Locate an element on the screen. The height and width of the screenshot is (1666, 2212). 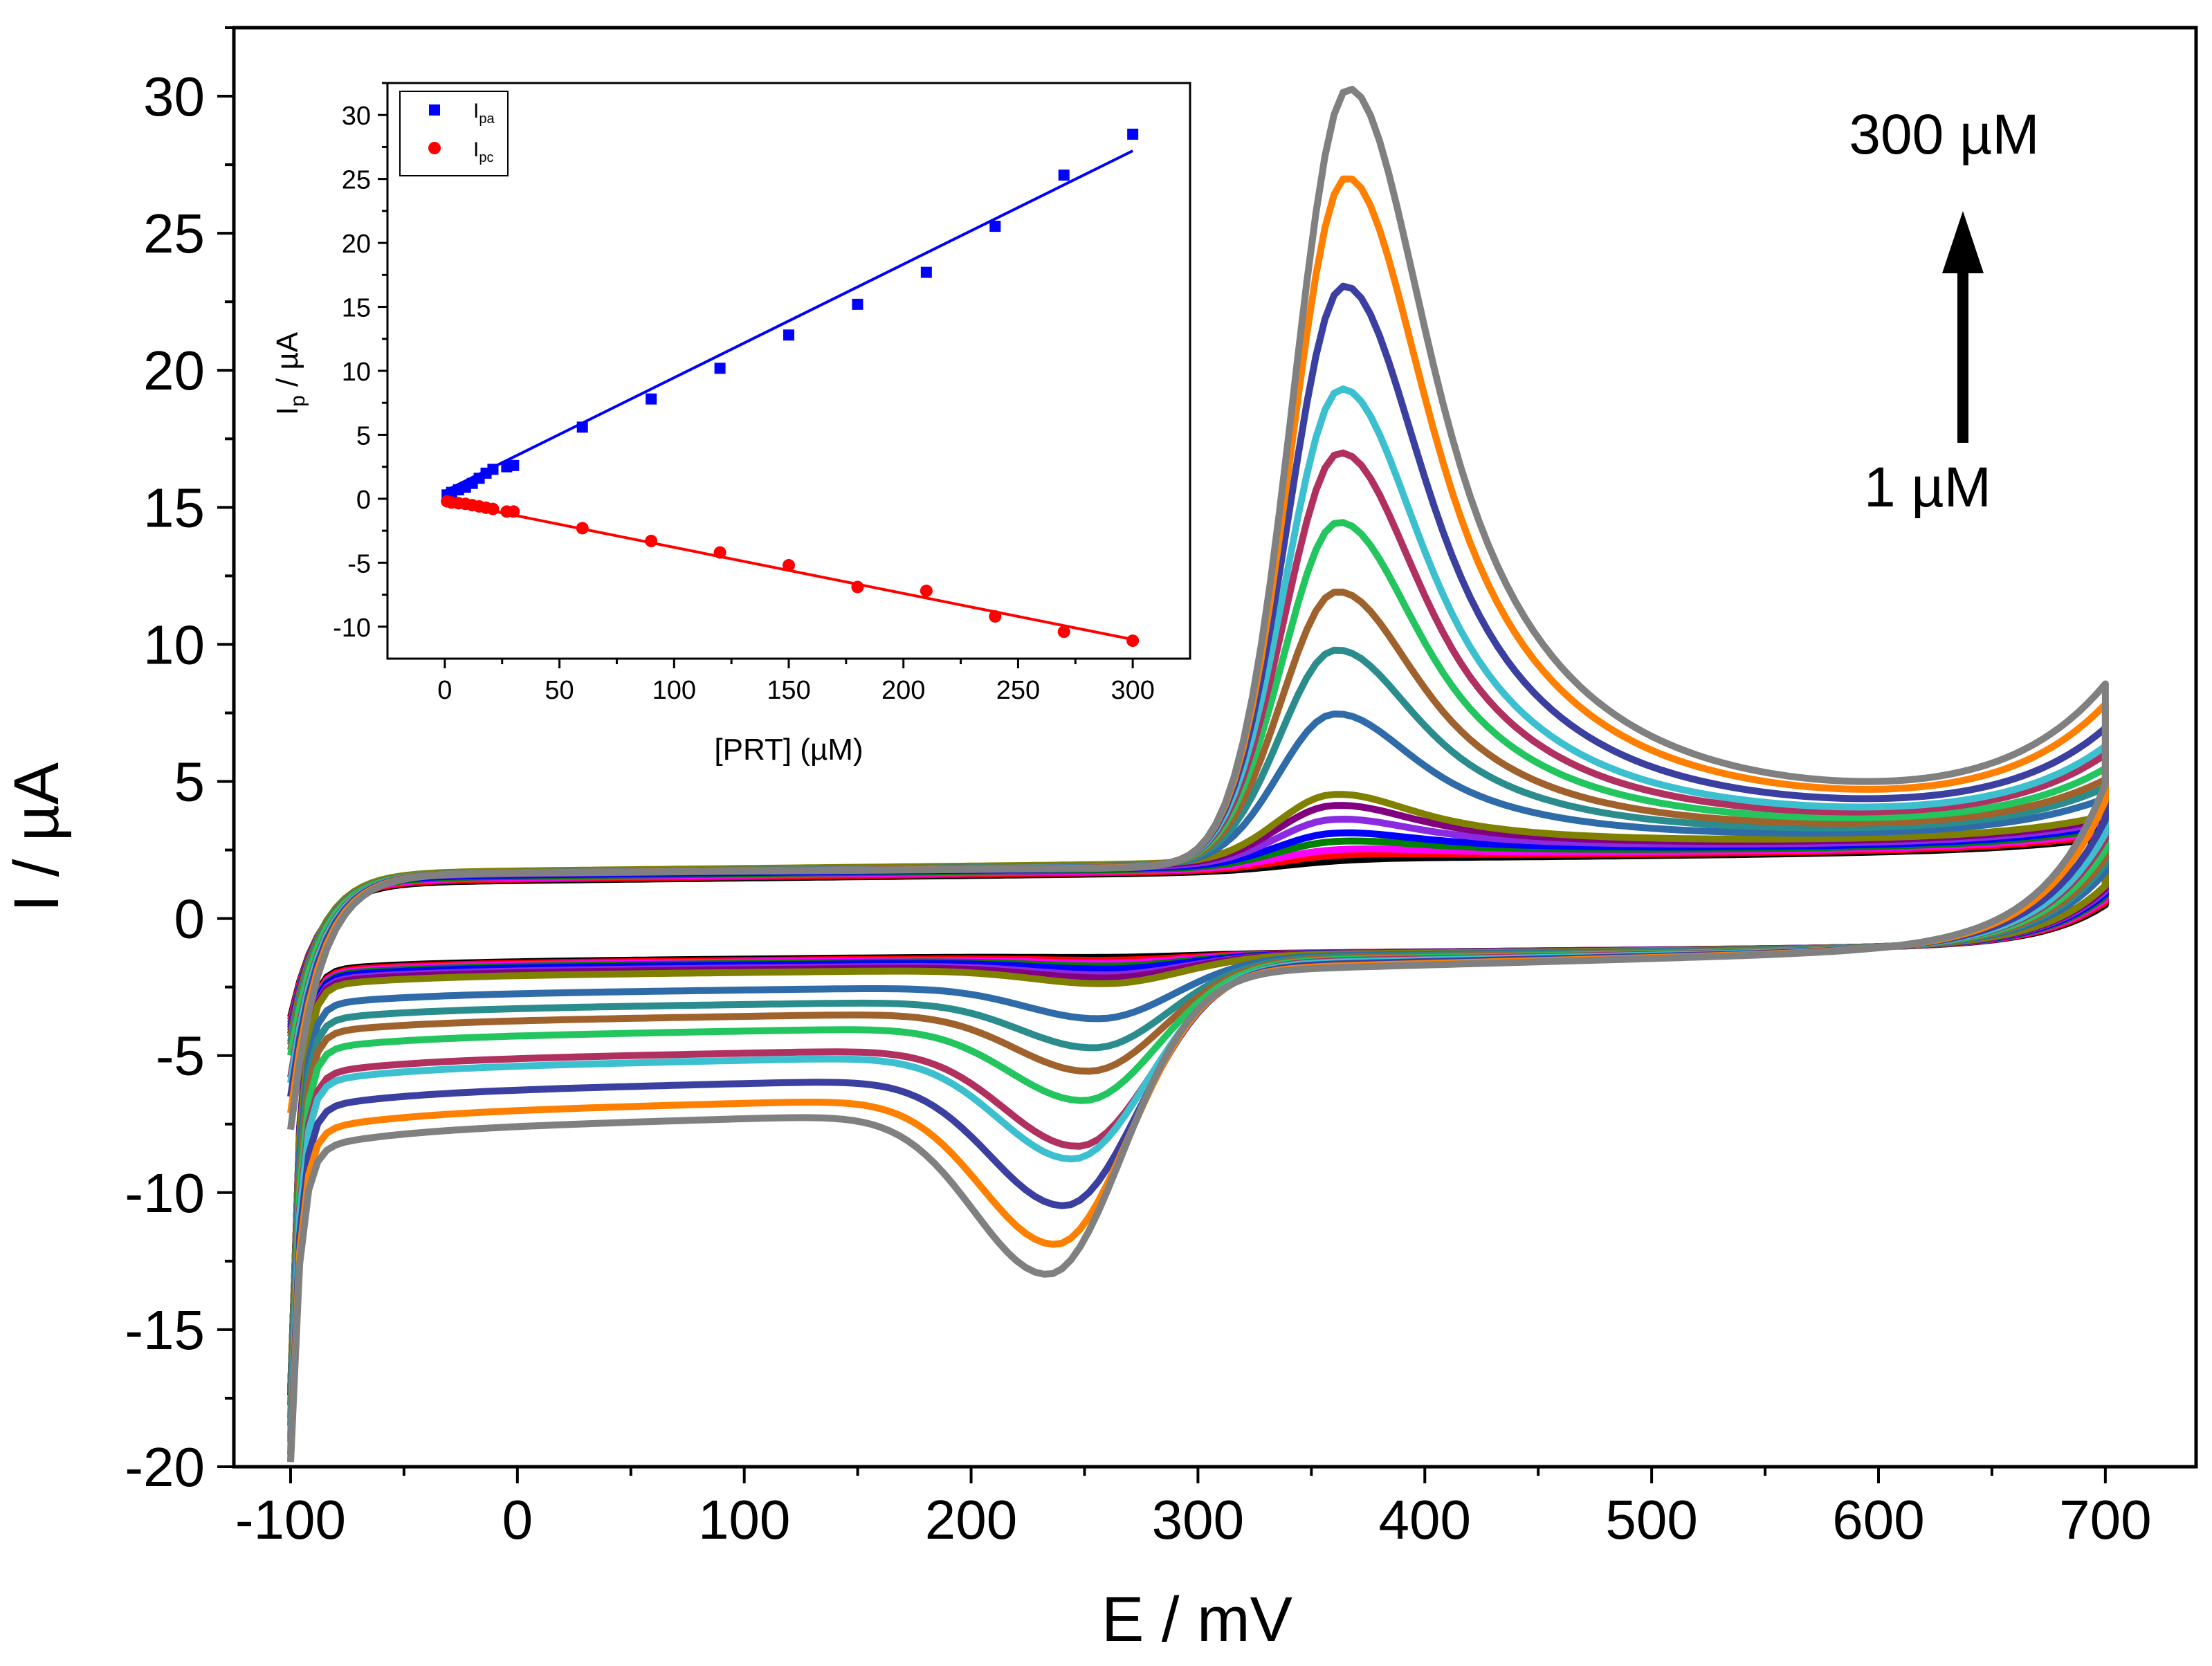
legend-ipc-main: I is located at coordinates (476, 149).